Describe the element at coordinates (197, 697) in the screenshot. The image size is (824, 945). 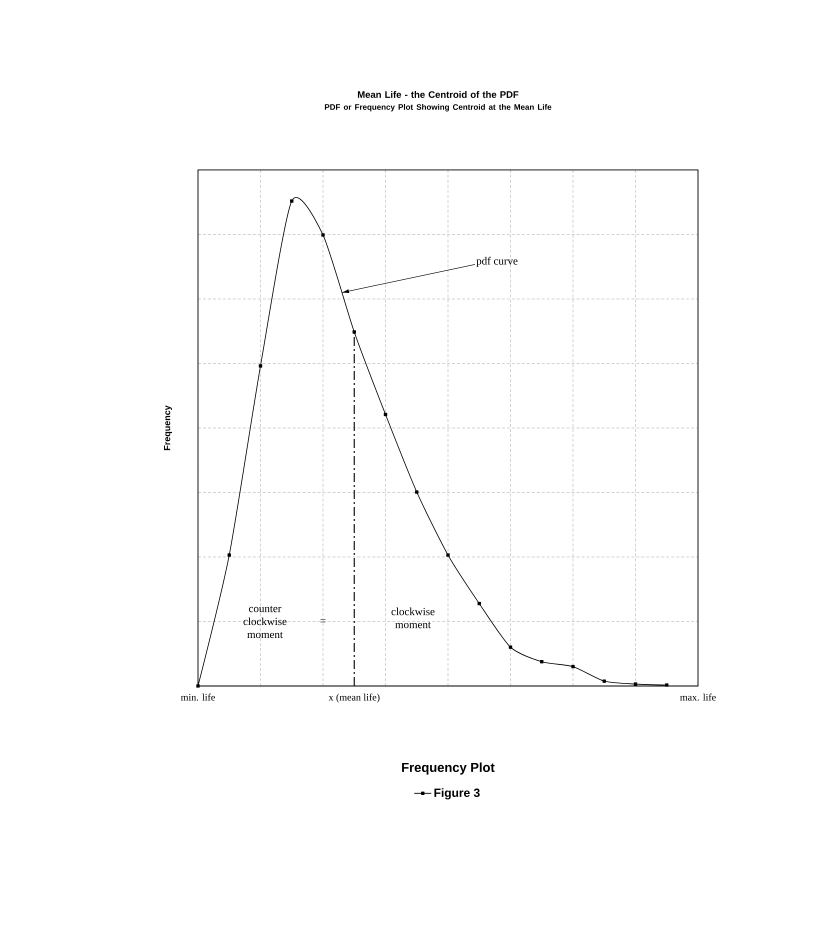
I see `x-tick-label: min. life` at that location.